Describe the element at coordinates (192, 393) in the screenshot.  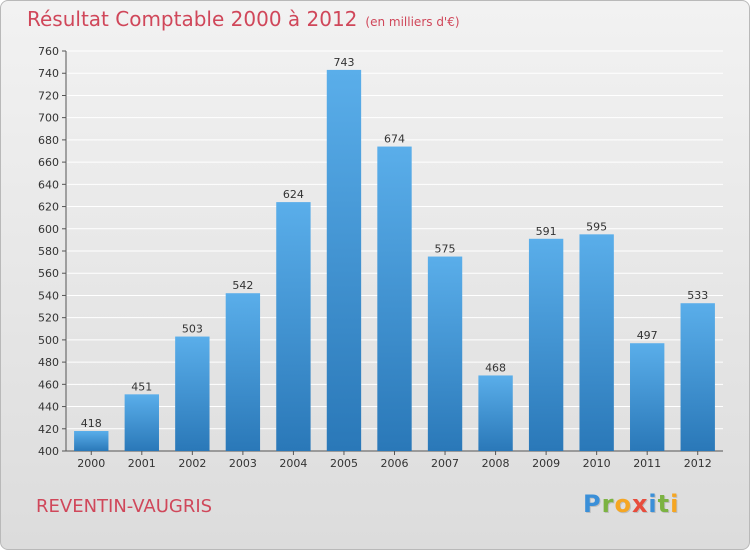
I see `bar-2002` at that location.